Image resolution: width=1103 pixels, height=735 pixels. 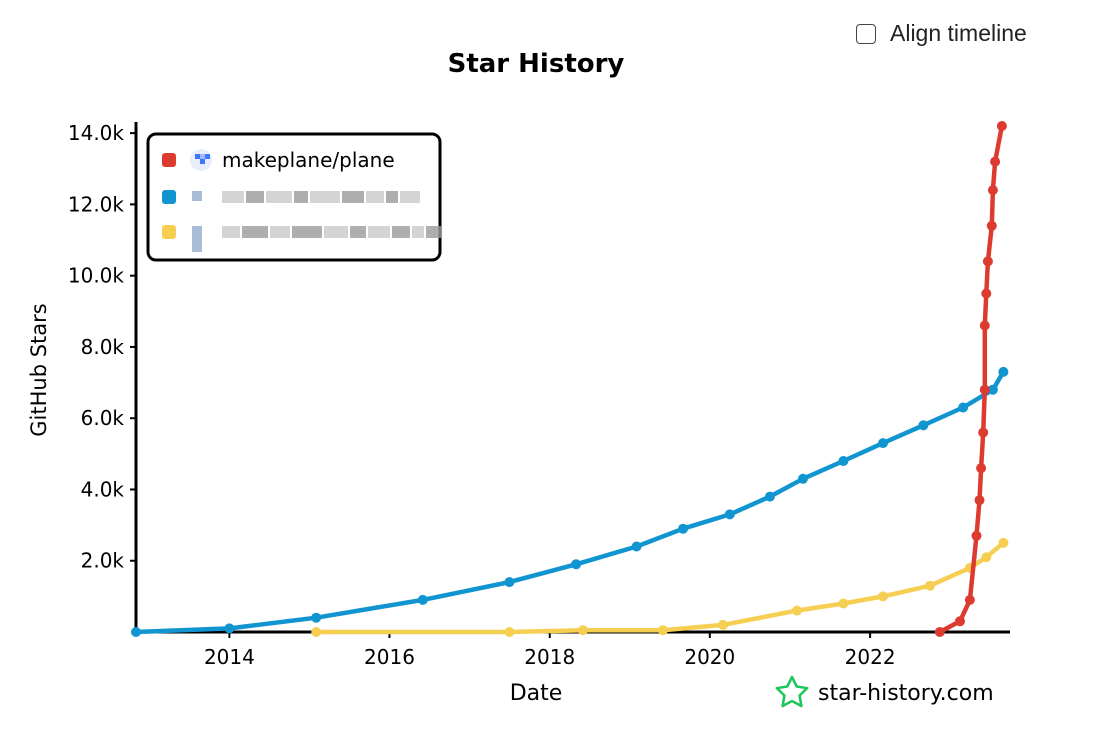 I want to click on x-tick-label: 2018, so click(x=549, y=657).